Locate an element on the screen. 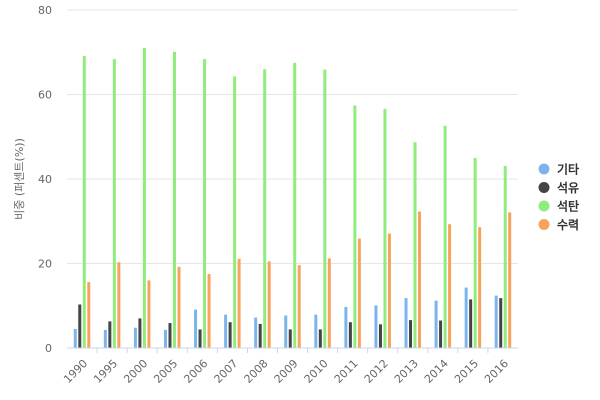 The height and width of the screenshot is (400, 600). x-tick-label: 2012 is located at coordinates (376, 371).